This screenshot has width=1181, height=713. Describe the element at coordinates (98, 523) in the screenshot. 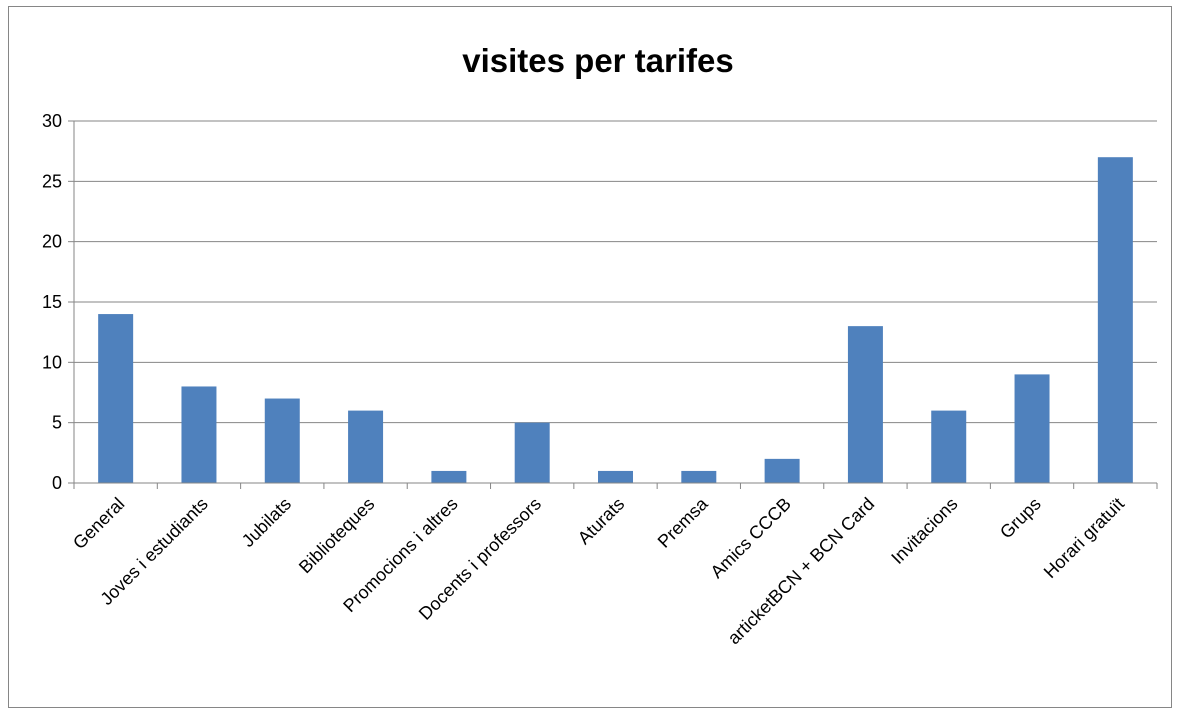

I see `x-tick-label: General` at that location.